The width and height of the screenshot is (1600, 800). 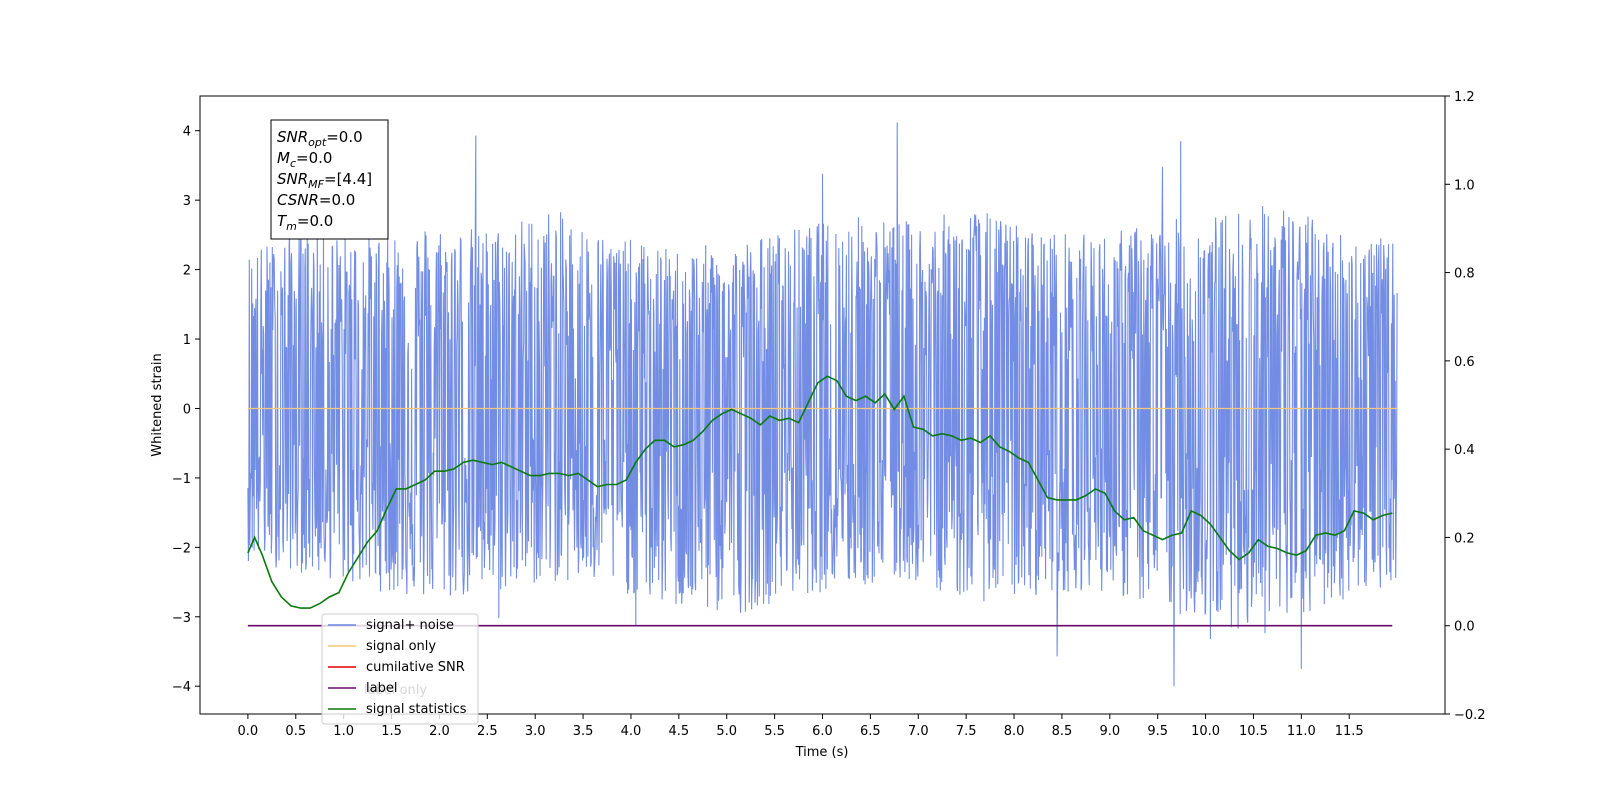 I want to click on legend-label: cumilative SNR, so click(x=415, y=667).